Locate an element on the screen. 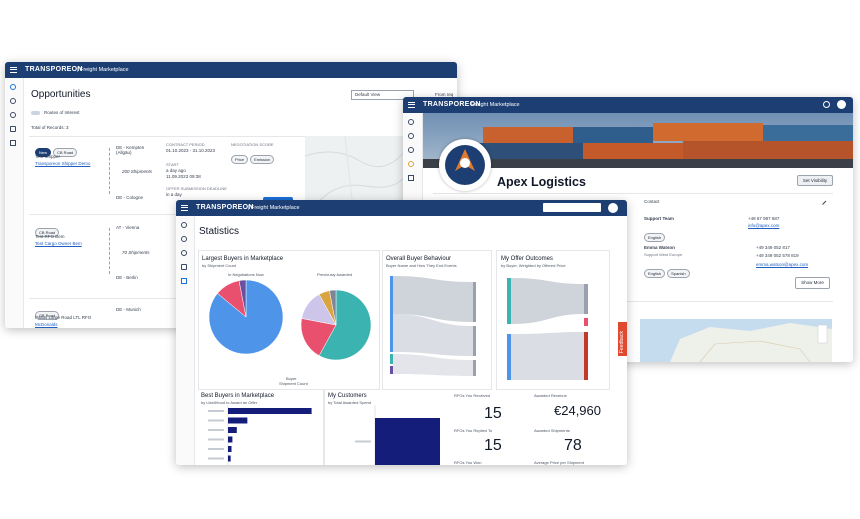  page-title: Opportunities is located at coordinates (61, 94).